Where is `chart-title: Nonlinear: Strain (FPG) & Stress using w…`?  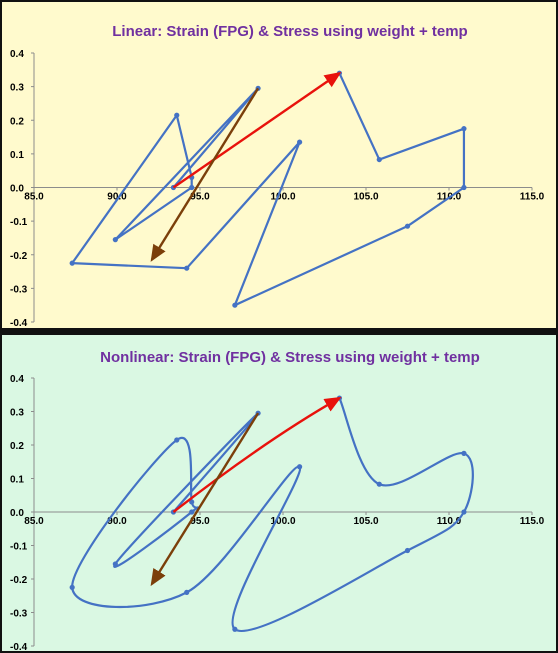
chart-title: Nonlinear: Strain (FPG) & Stress using w… is located at coordinates (290, 357).